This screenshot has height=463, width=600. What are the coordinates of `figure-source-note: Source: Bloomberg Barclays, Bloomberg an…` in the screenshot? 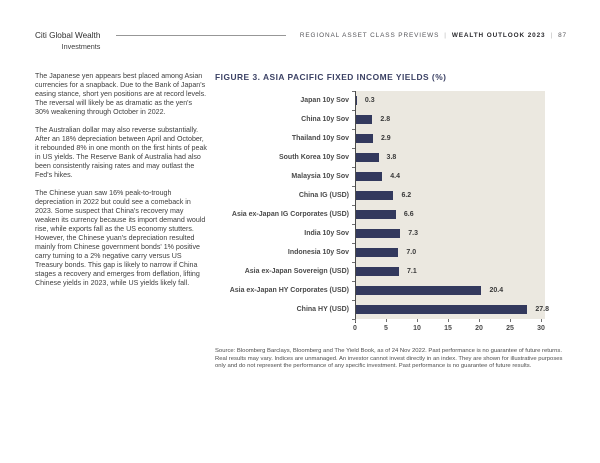 It's located at (389, 358).